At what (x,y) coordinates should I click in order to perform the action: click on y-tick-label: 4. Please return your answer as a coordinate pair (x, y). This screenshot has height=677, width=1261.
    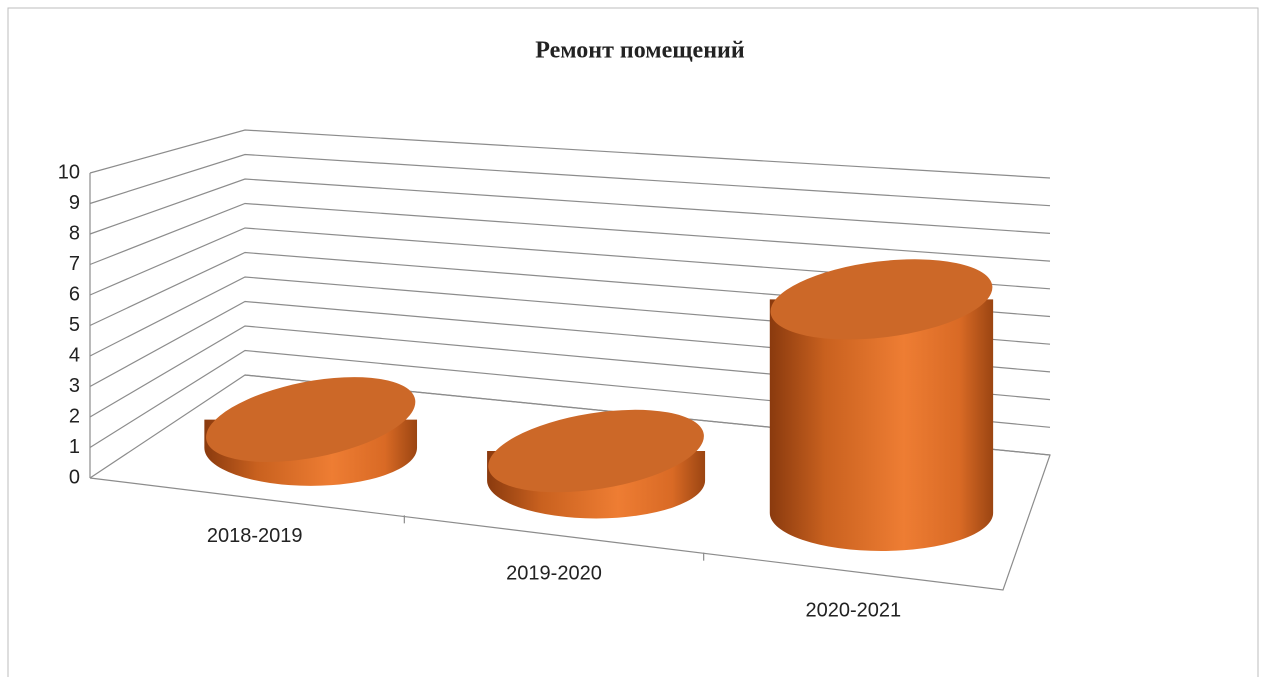
    Looking at the image, I should click on (74, 355).